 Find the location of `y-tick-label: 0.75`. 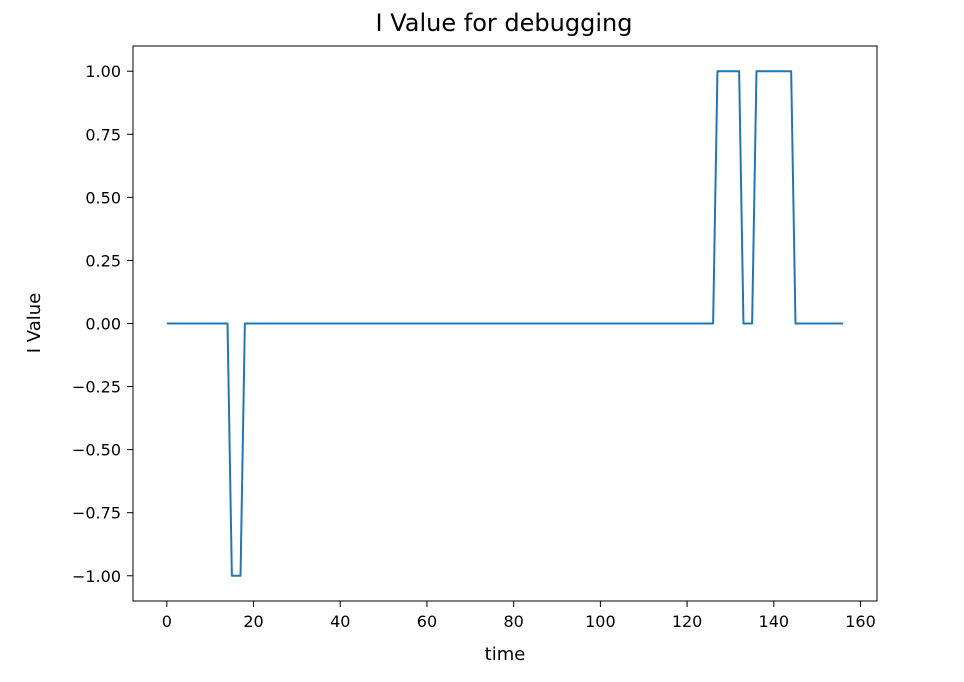

y-tick-label: 0.75 is located at coordinates (103, 134).